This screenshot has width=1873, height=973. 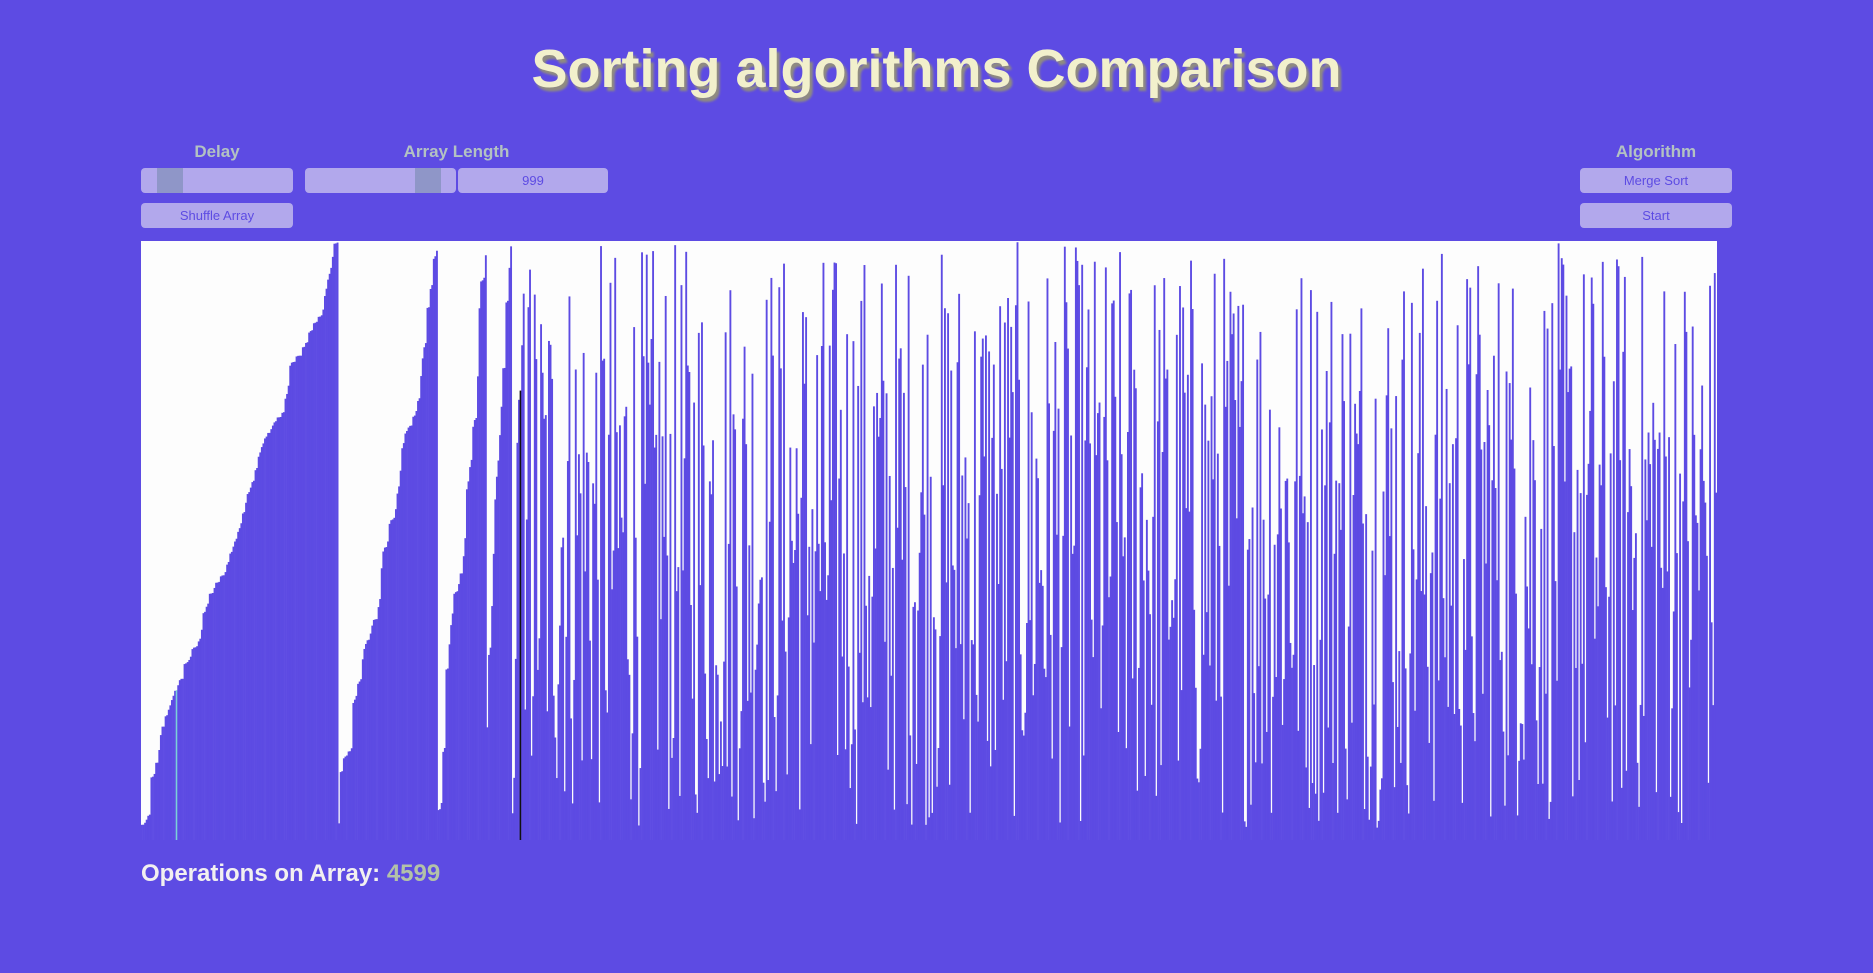 I want to click on array-length-slider-thumb, so click(x=428, y=180).